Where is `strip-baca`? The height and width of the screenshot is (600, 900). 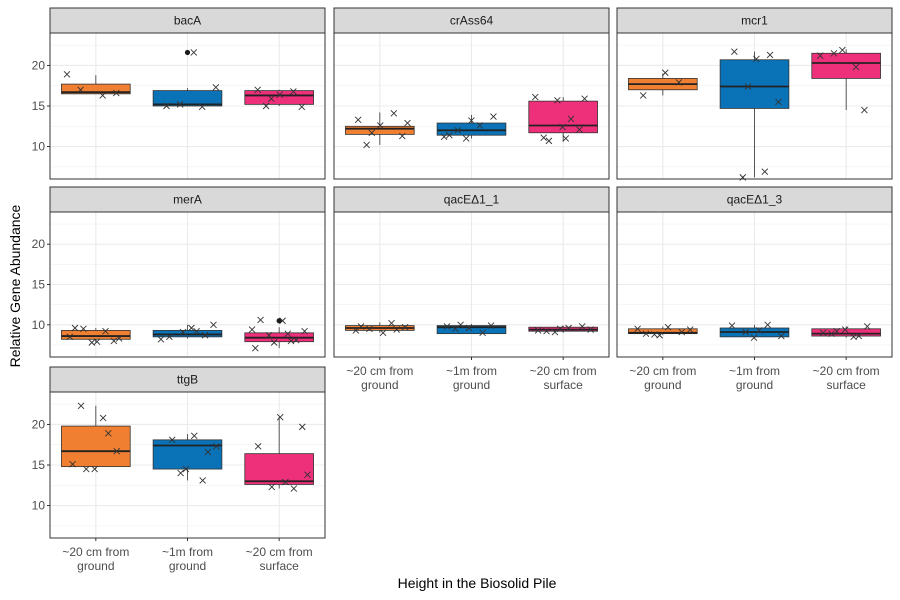 strip-baca is located at coordinates (187, 20).